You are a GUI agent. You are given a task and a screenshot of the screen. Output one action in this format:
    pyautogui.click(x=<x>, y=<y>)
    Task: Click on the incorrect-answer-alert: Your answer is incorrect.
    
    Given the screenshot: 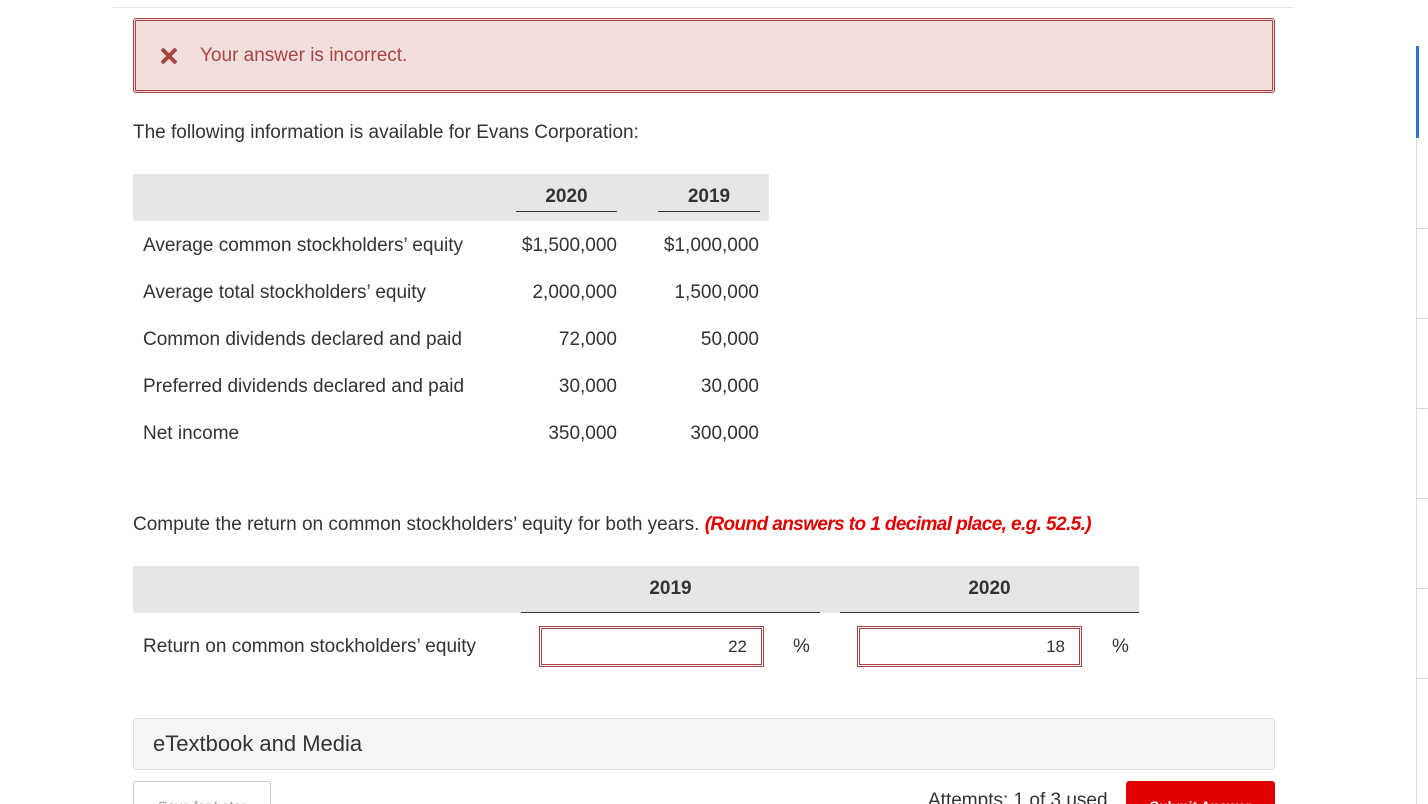 What is the action you would take?
    pyautogui.click(x=704, y=55)
    